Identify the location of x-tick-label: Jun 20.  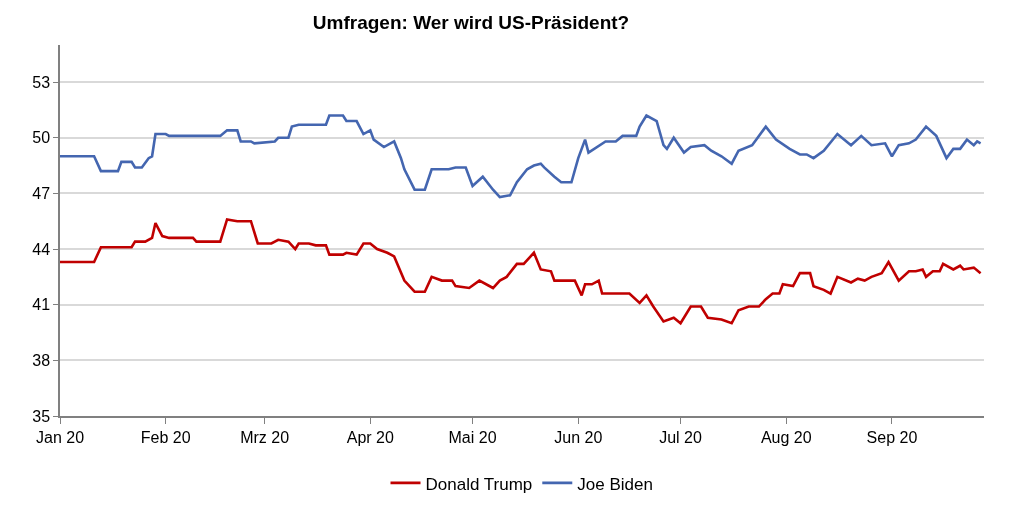
(578, 437).